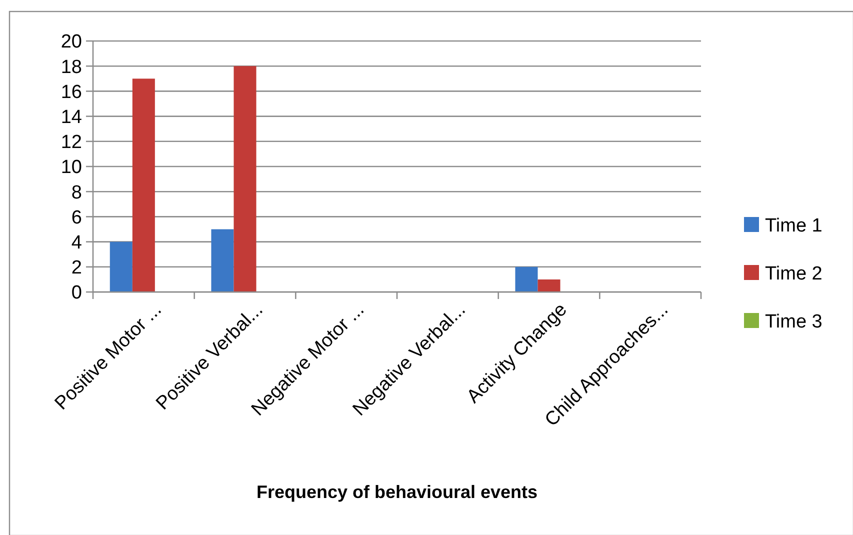 This screenshot has height=535, width=853. I want to click on y-tick-label: 20, so click(71, 42).